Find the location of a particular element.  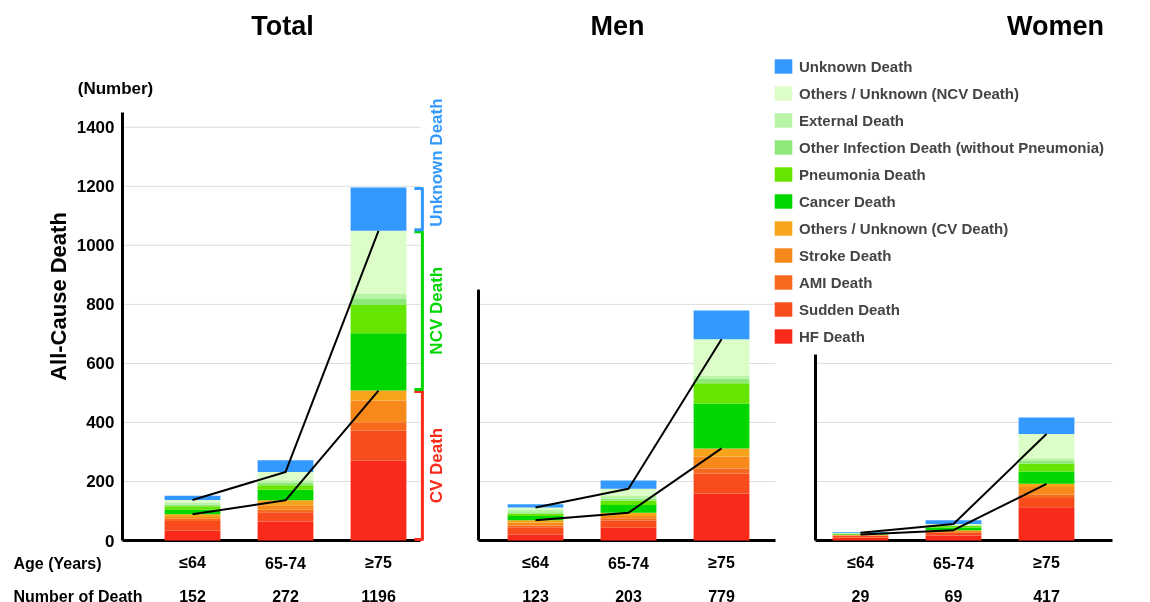

text: Number of Death is located at coordinates (78, 595).